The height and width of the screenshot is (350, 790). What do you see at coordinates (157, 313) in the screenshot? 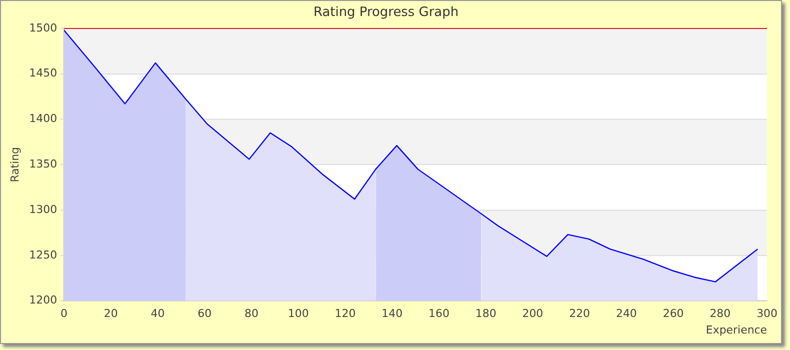
I see `x-tick-label: 40` at bounding box center [157, 313].